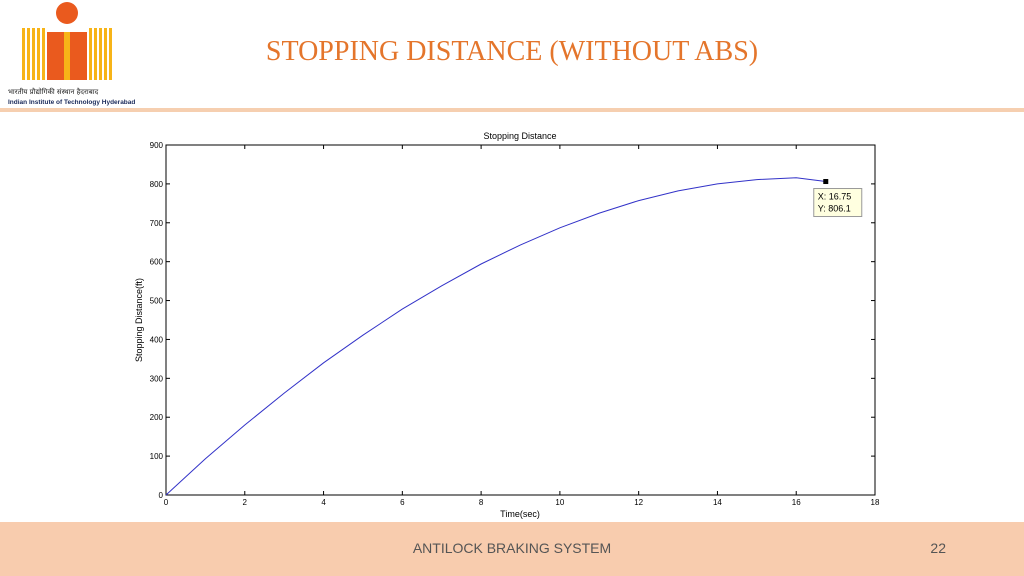  Describe the element at coordinates (520, 514) in the screenshot. I see `x-axis-label: Time(sec)` at that location.